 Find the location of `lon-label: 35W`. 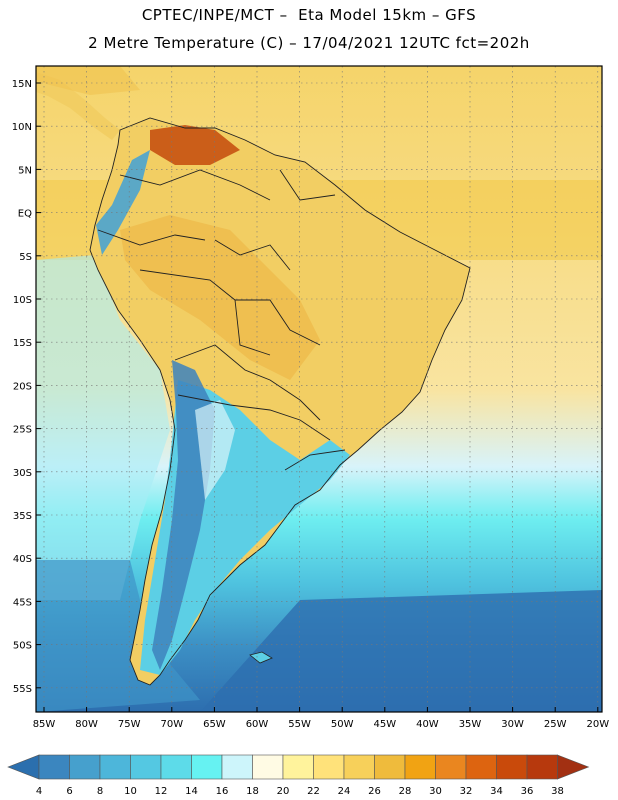

lon-label: 35W is located at coordinates (470, 724).